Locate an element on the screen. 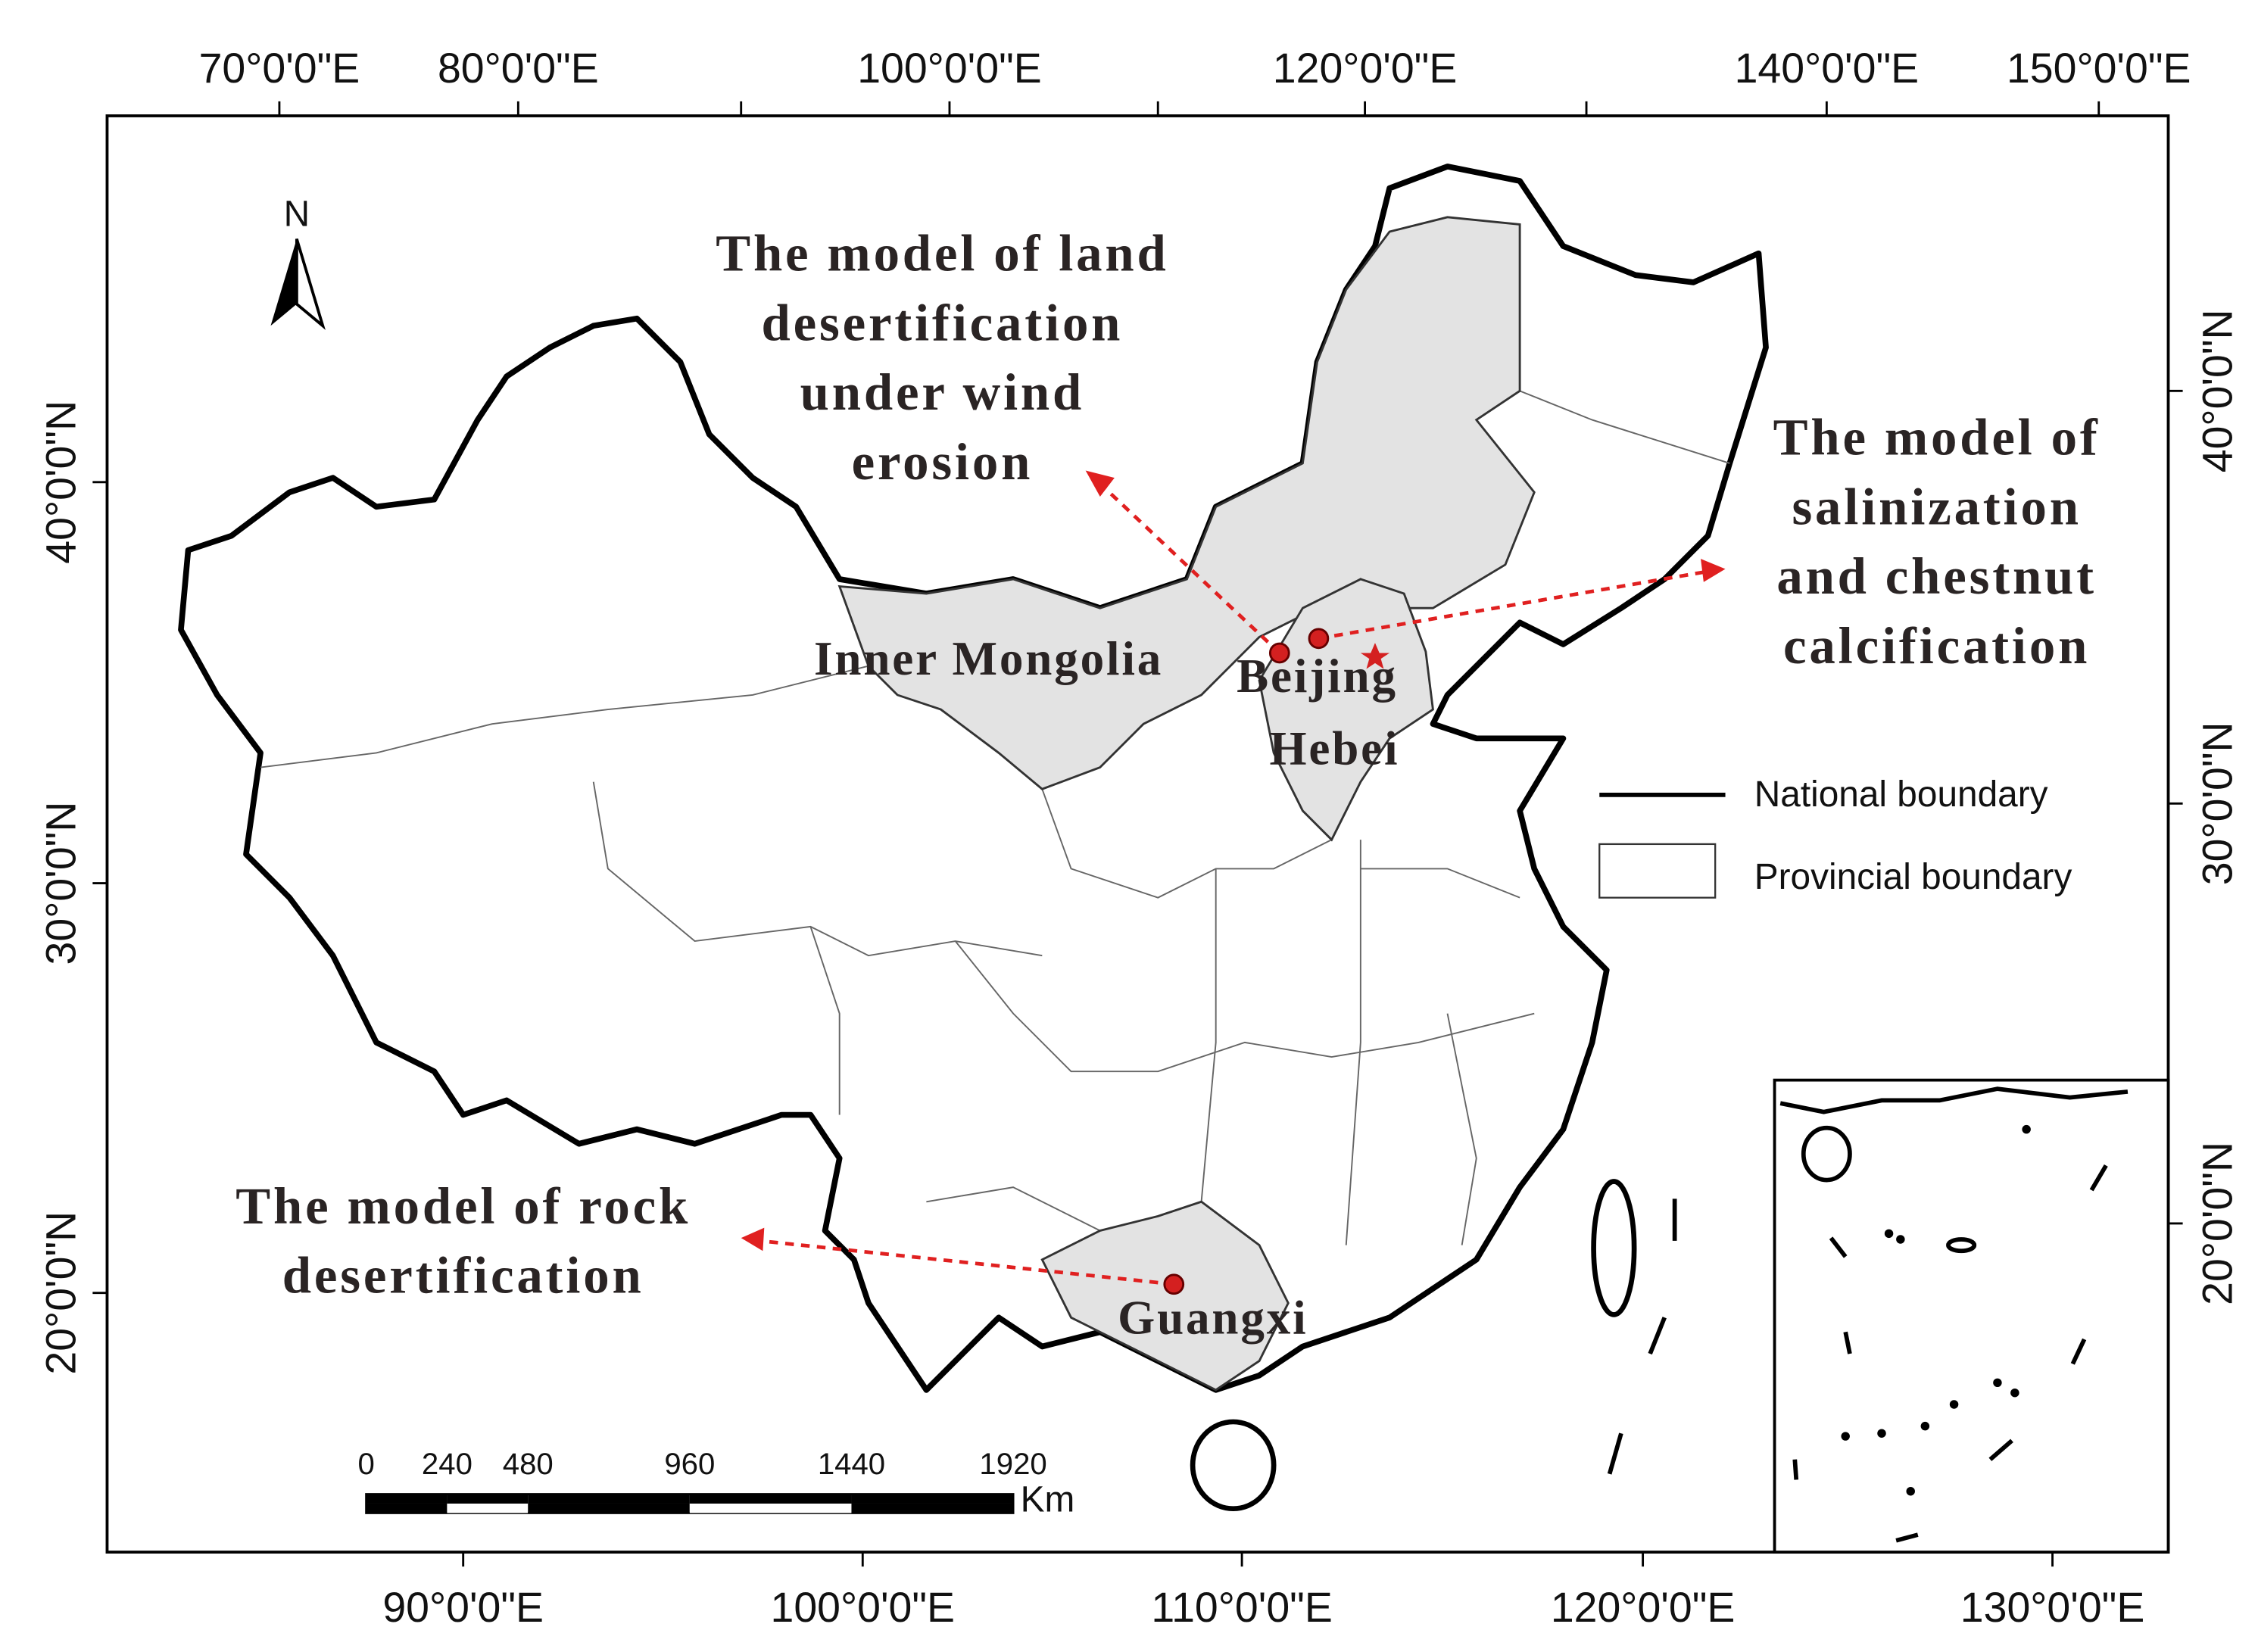  north-label: N is located at coordinates (297, 214).